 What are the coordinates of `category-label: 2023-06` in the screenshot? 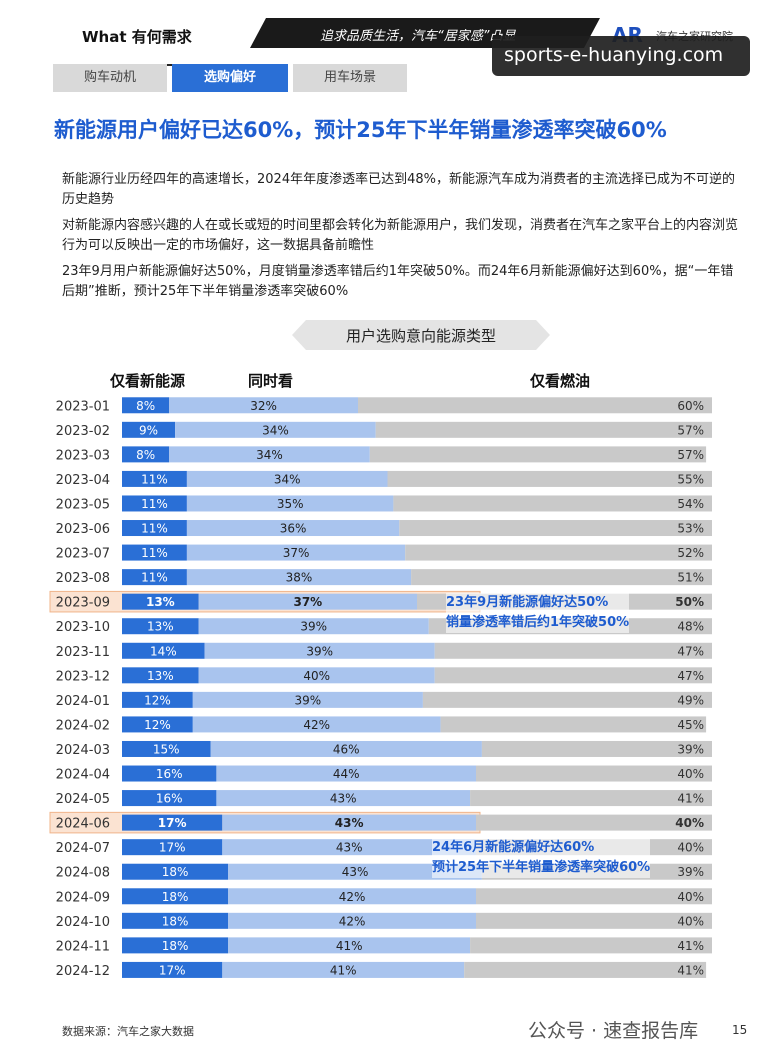 It's located at (83, 529).